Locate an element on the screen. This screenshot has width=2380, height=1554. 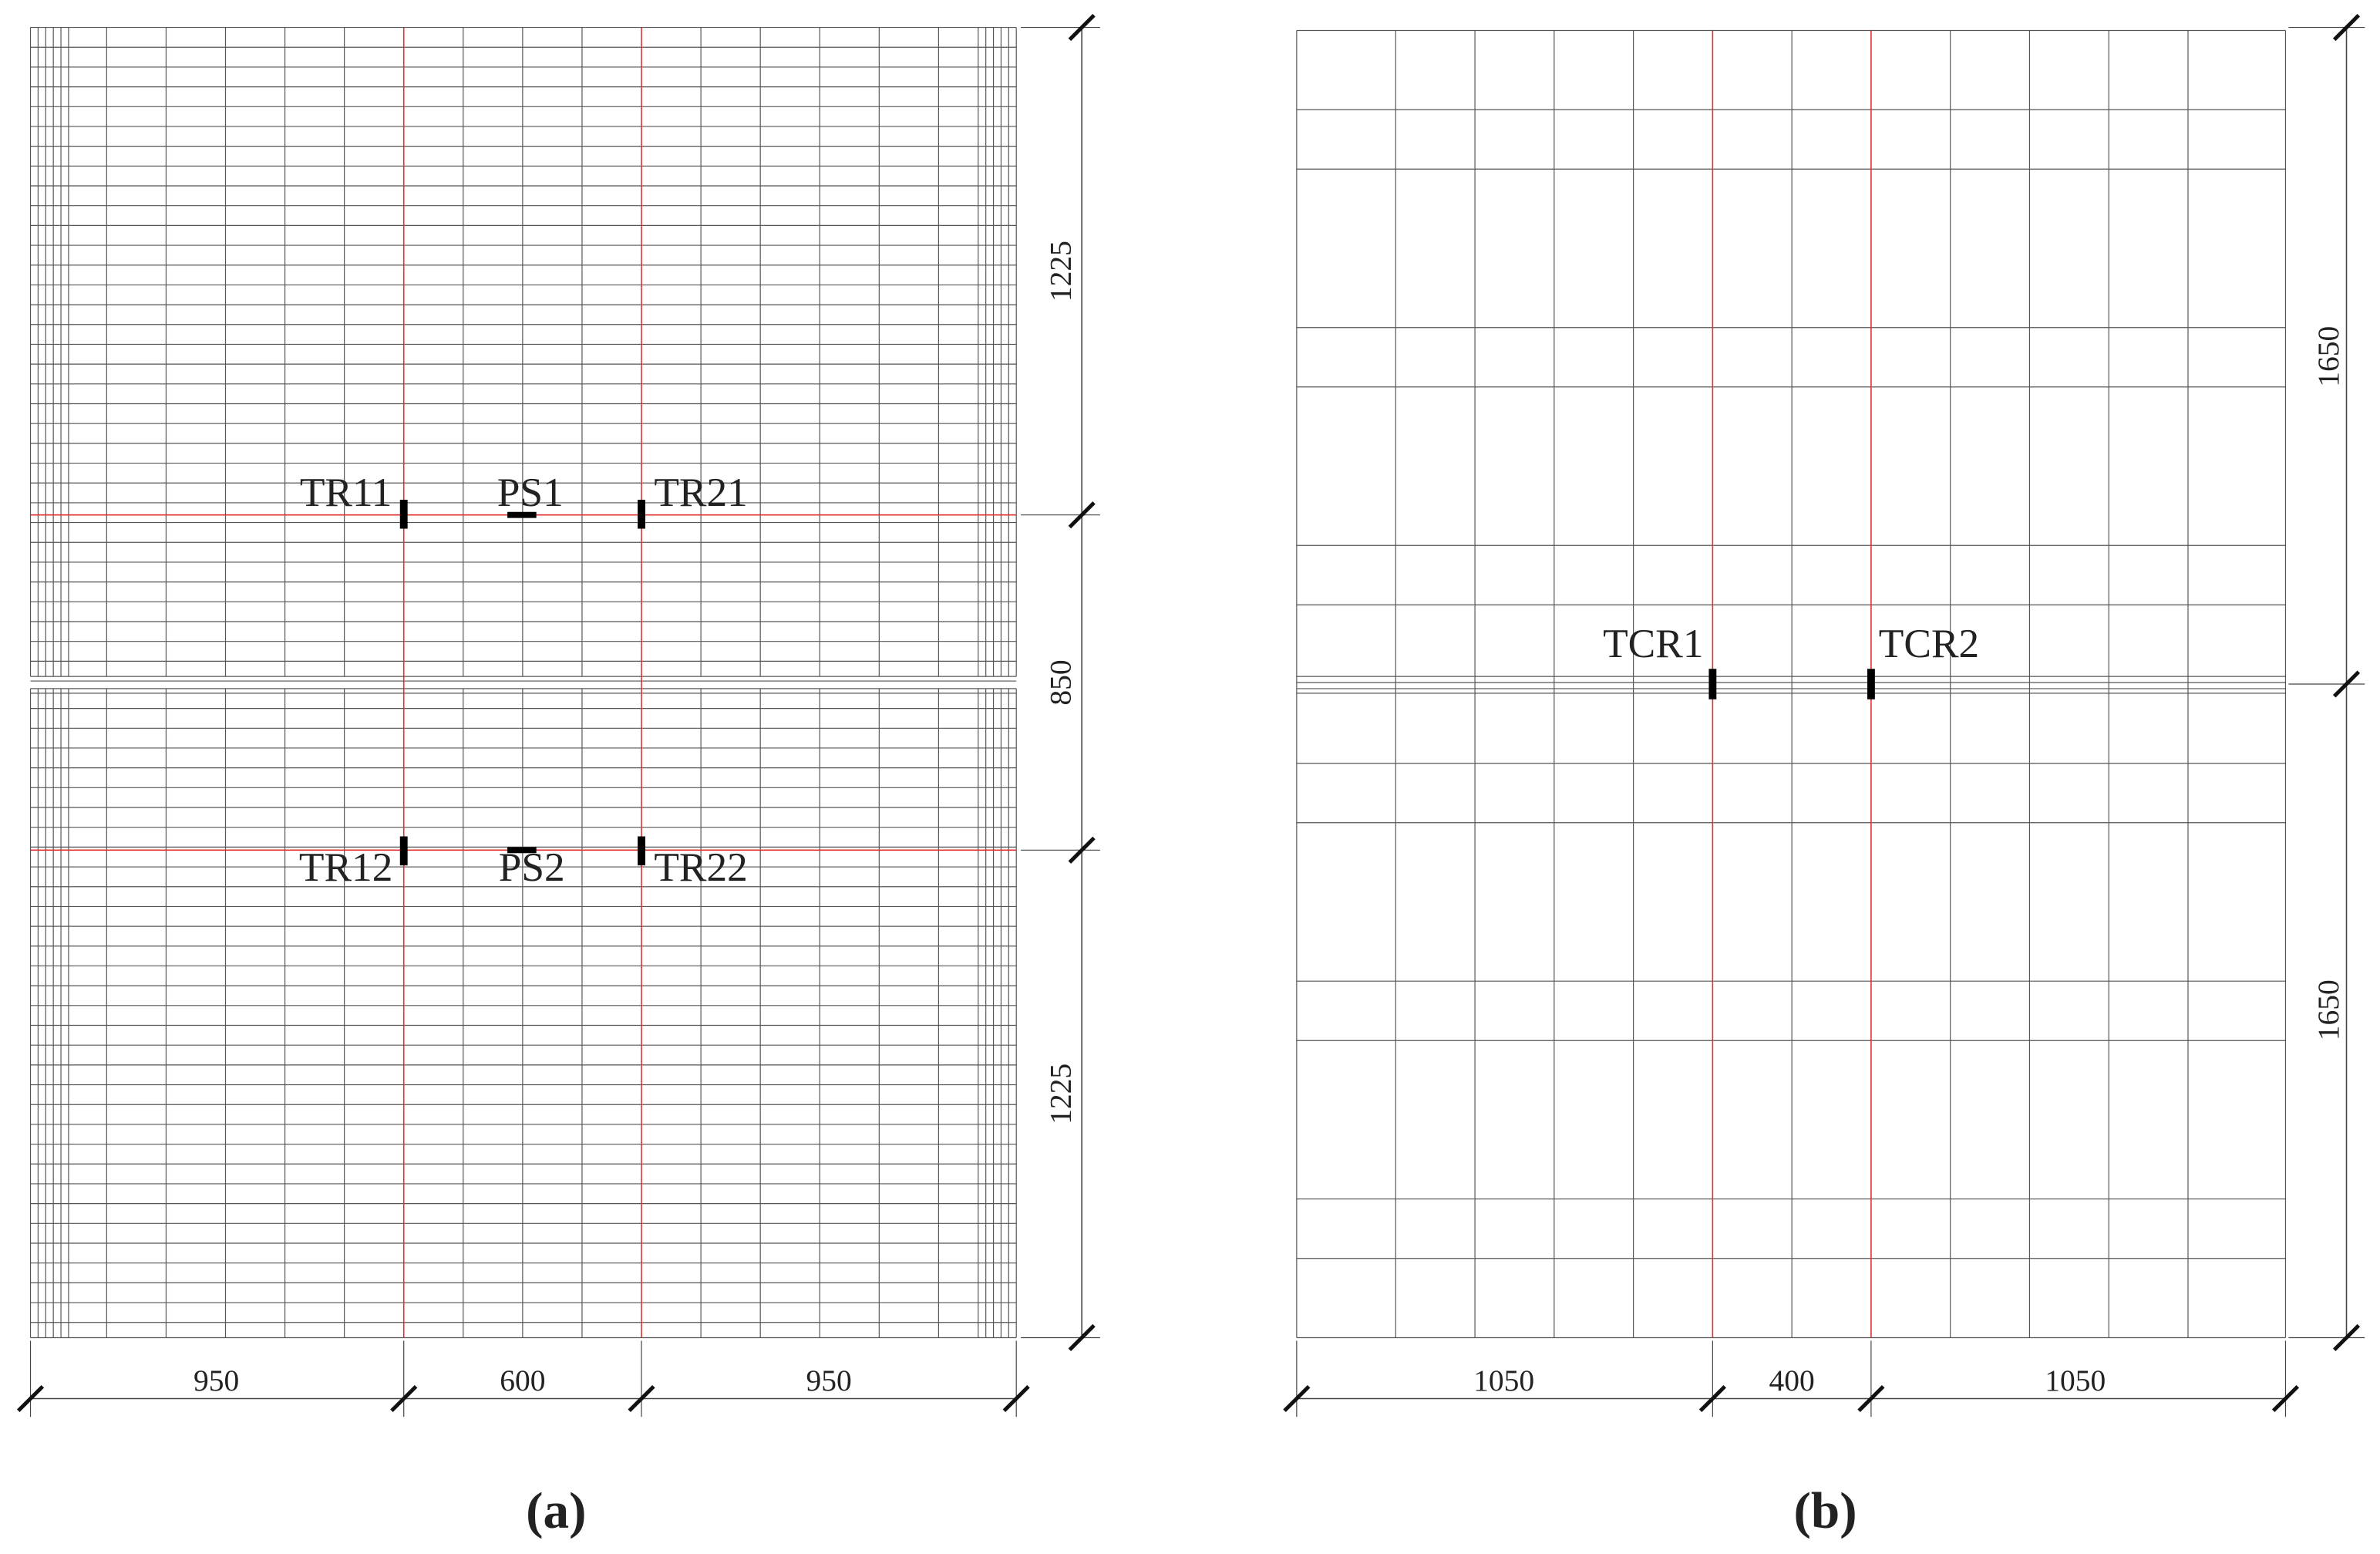
sensor-label: PS2 is located at coordinates (532, 867).